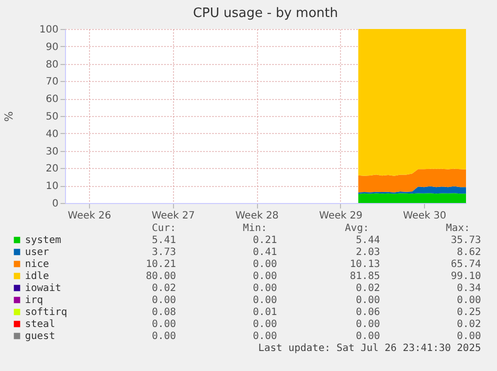 The width and height of the screenshot is (497, 371). Describe the element at coordinates (458, 228) in the screenshot. I see `text: Max:` at that location.